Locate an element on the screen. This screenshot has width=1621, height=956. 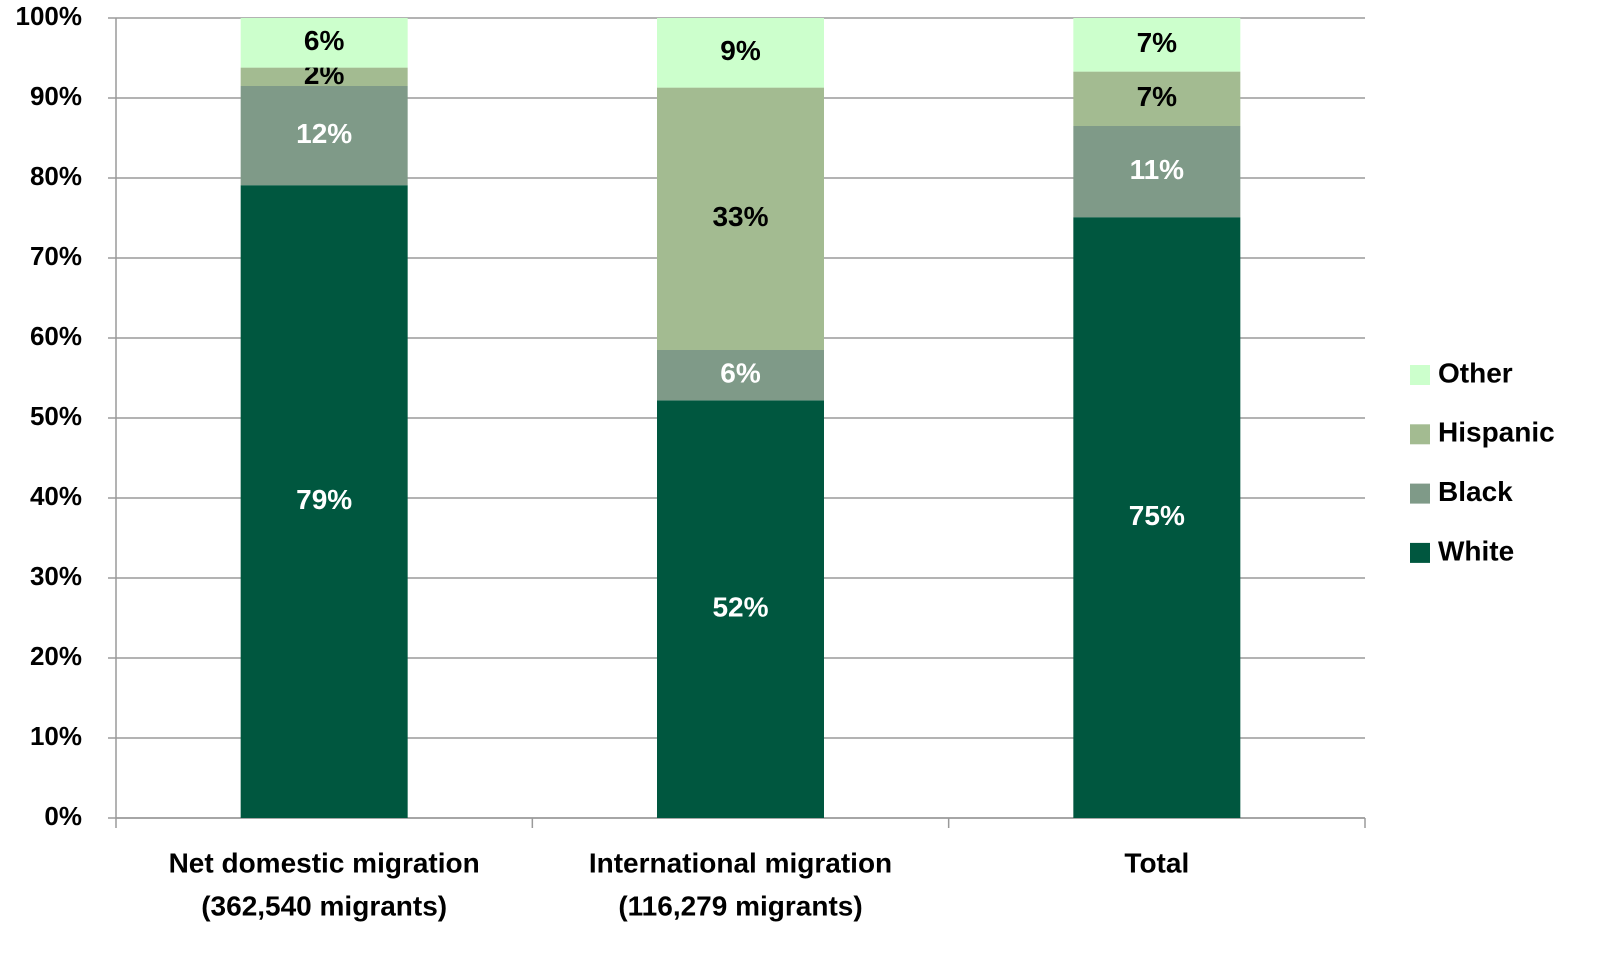
x-tick-label: (362,540 migrants) is located at coordinates (324, 905).